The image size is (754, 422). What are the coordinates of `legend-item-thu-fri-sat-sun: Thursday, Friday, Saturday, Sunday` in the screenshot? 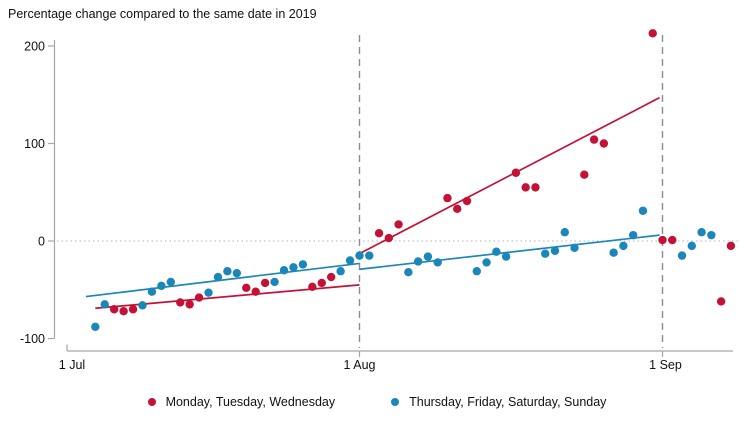 It's located at (498, 402).